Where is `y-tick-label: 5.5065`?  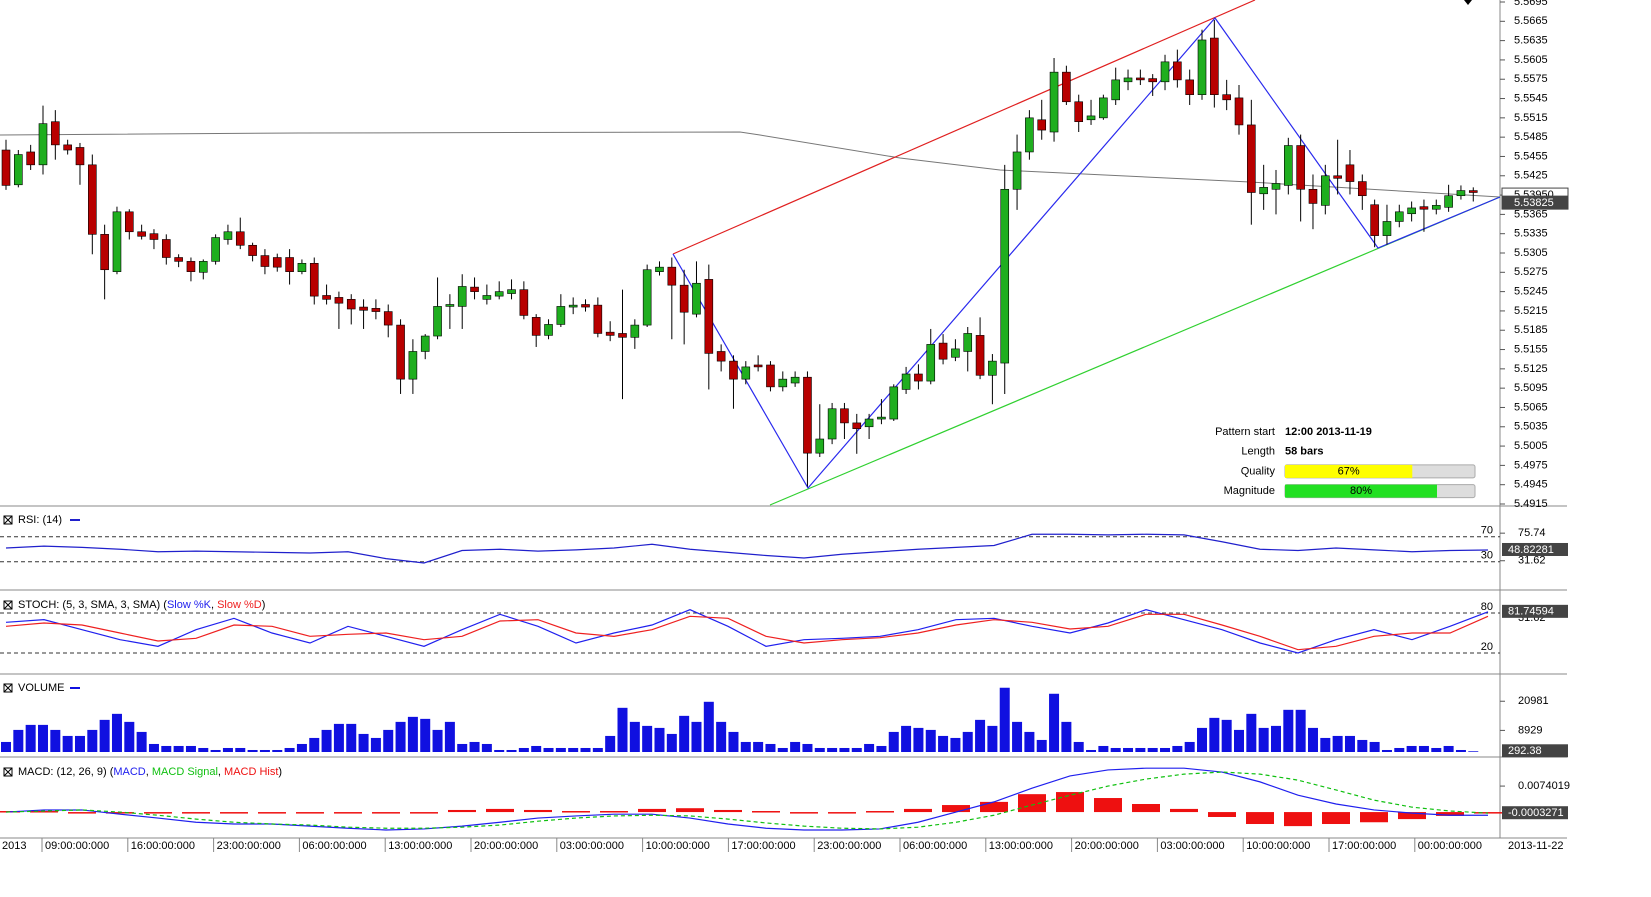 y-tick-label: 5.5065 is located at coordinates (1531, 407).